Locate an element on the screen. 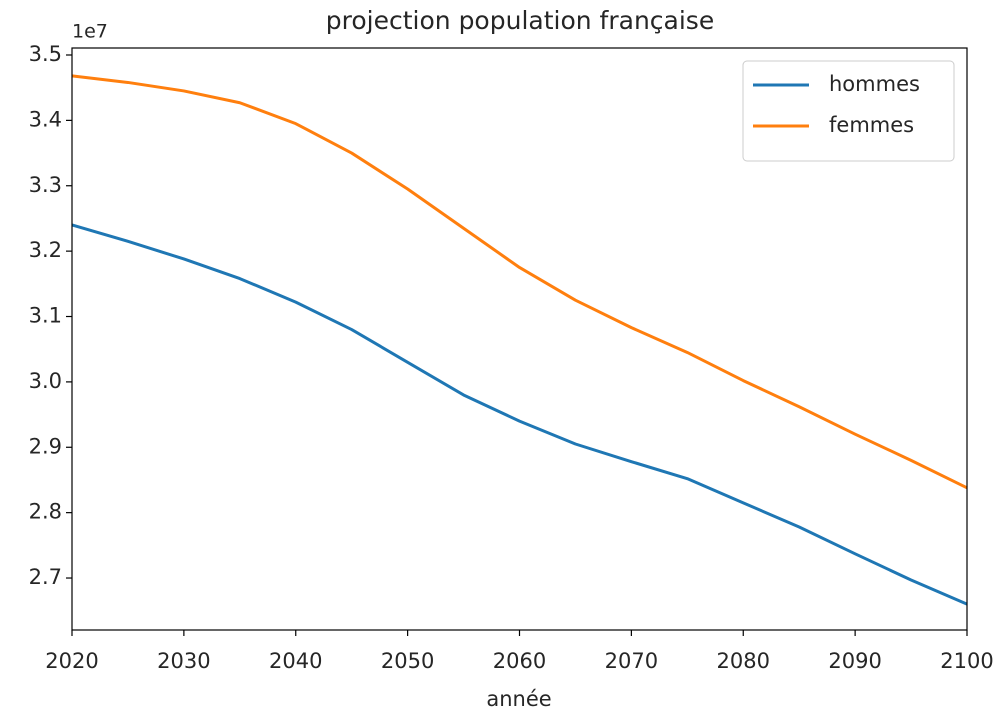 Image resolution: width=1003 pixels, height=715 pixels. legend: hommes femmes is located at coordinates (848, 111).